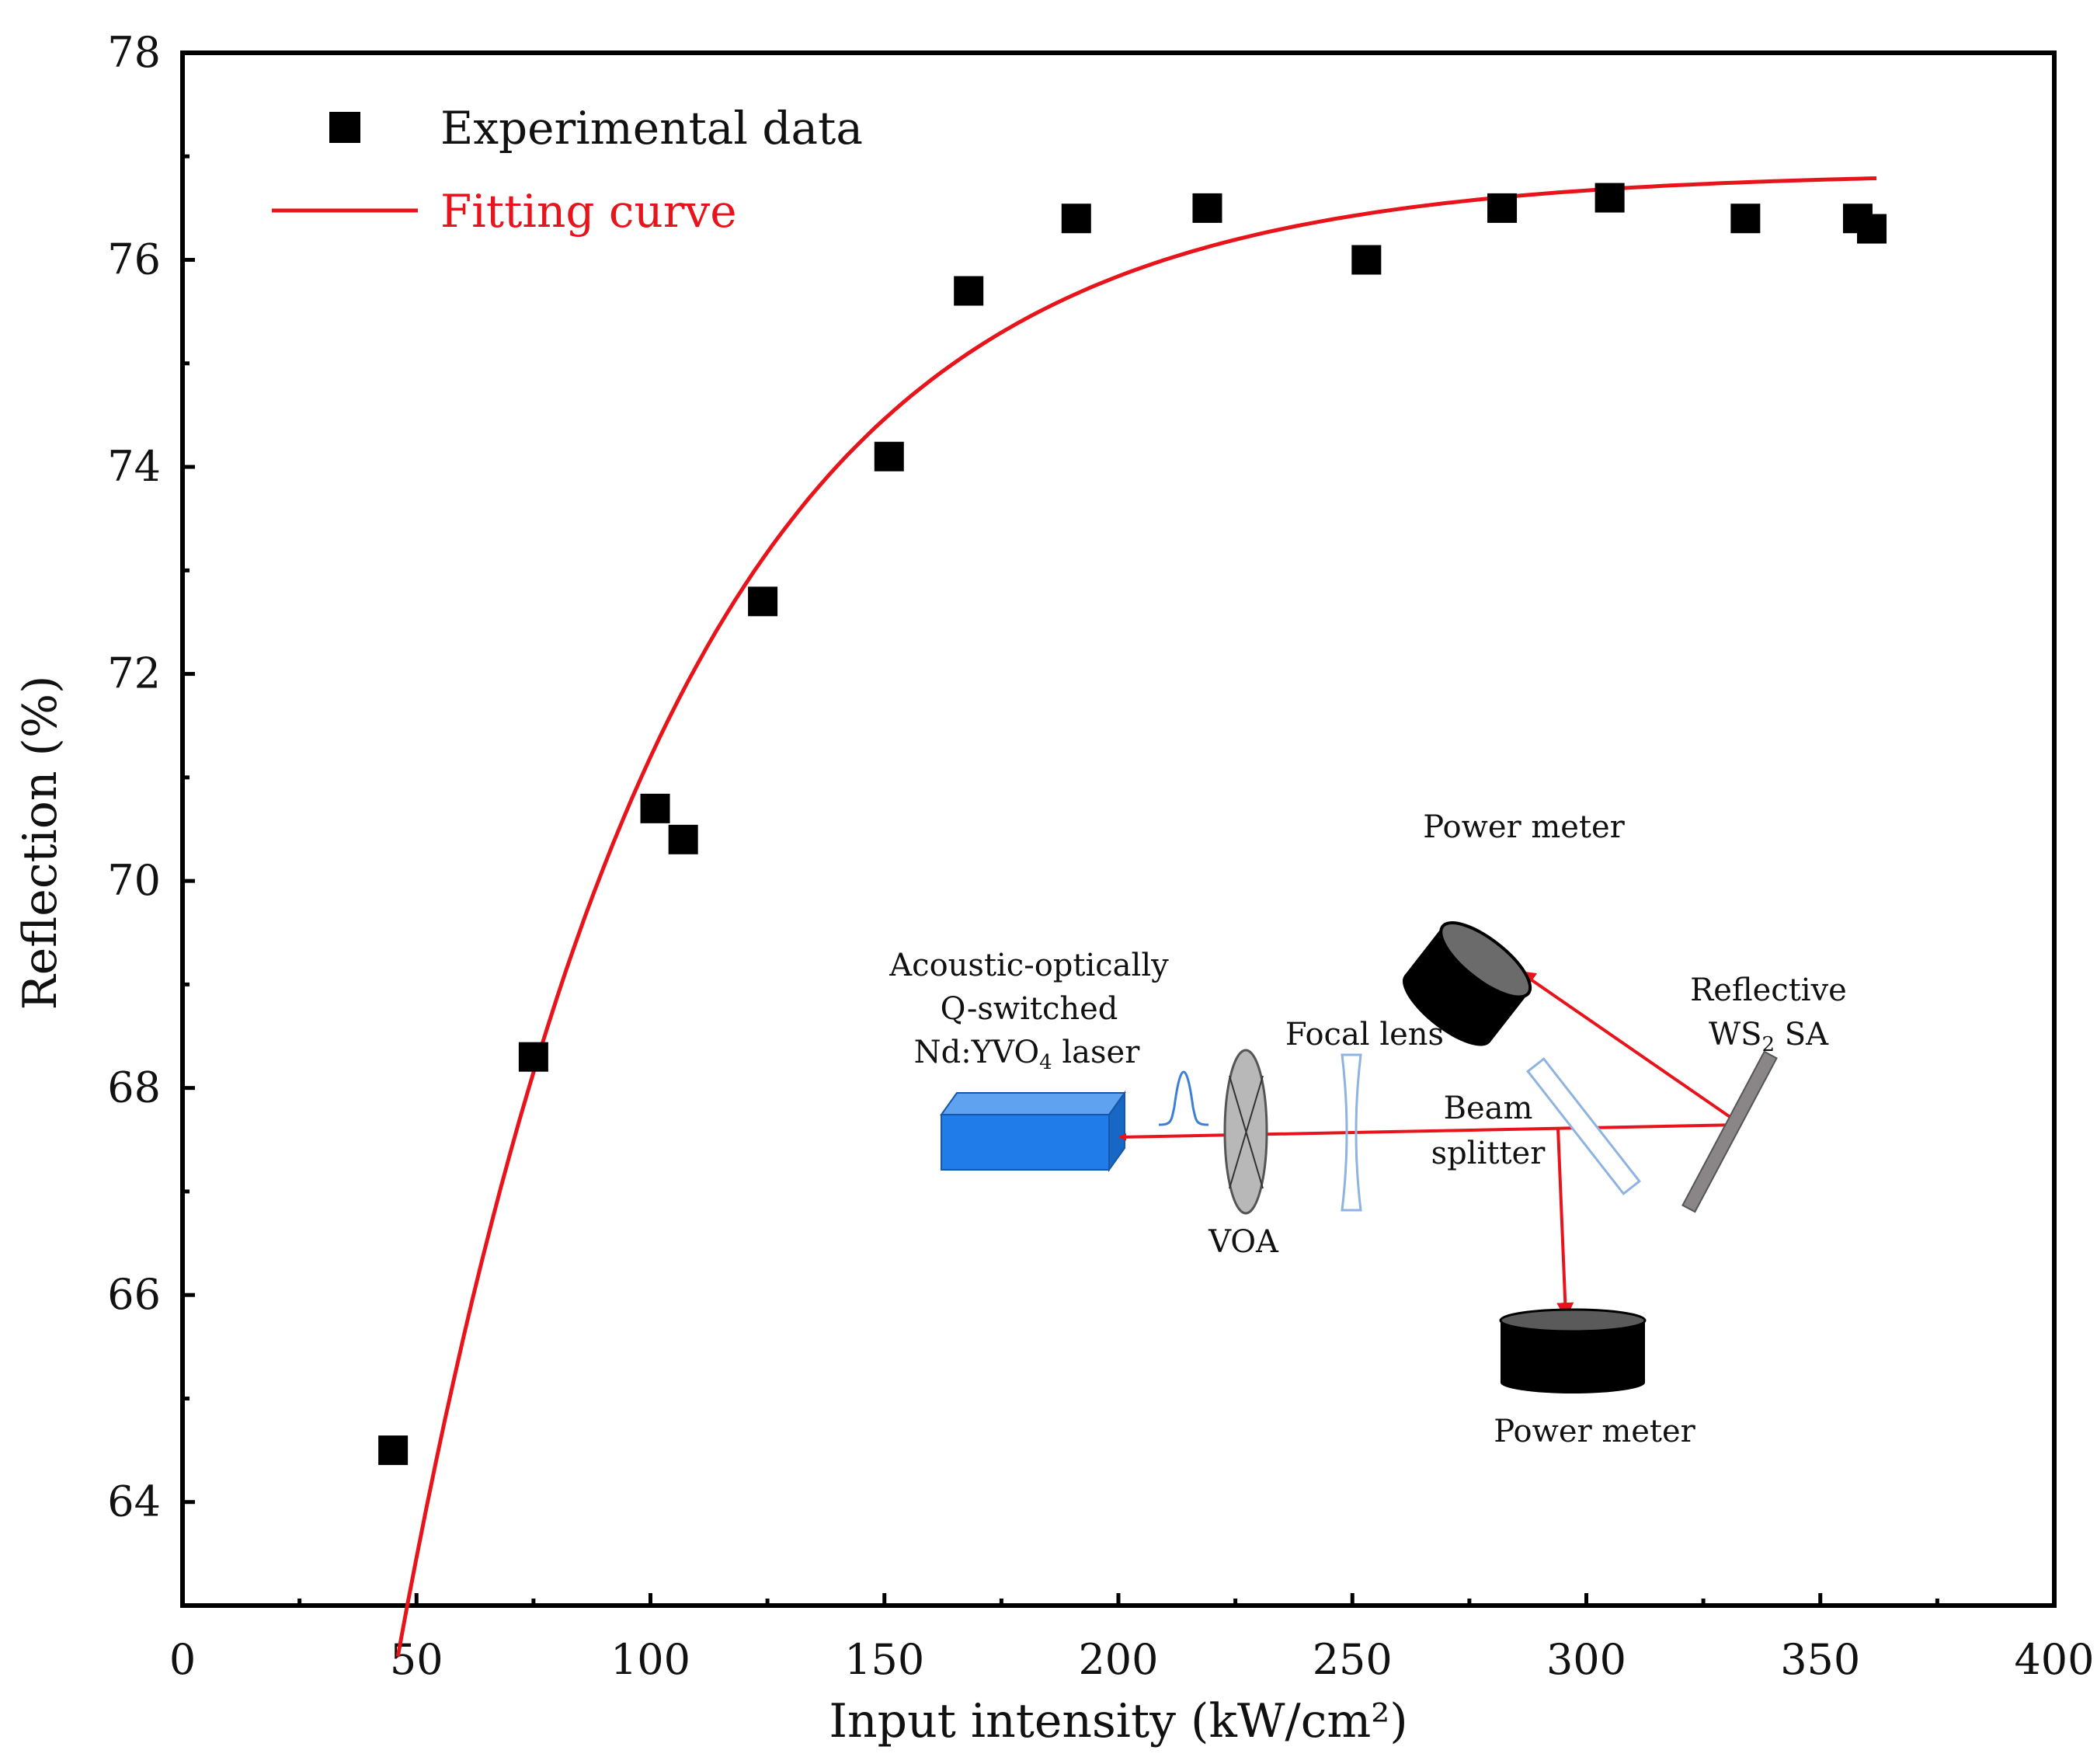  What do you see at coordinates (650, 1659) in the screenshot?
I see `x-tick-label: 100` at bounding box center [650, 1659].